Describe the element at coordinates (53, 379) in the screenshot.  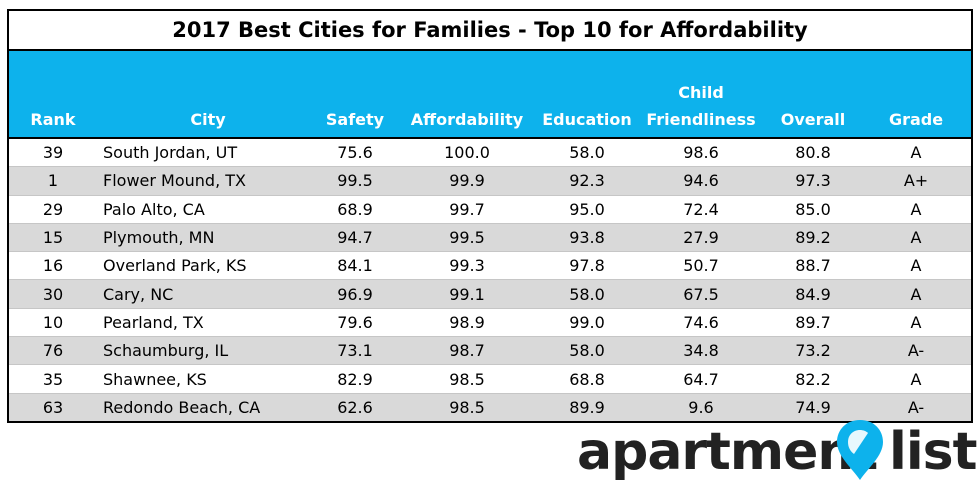
I see `cell-rank: 35` at that location.